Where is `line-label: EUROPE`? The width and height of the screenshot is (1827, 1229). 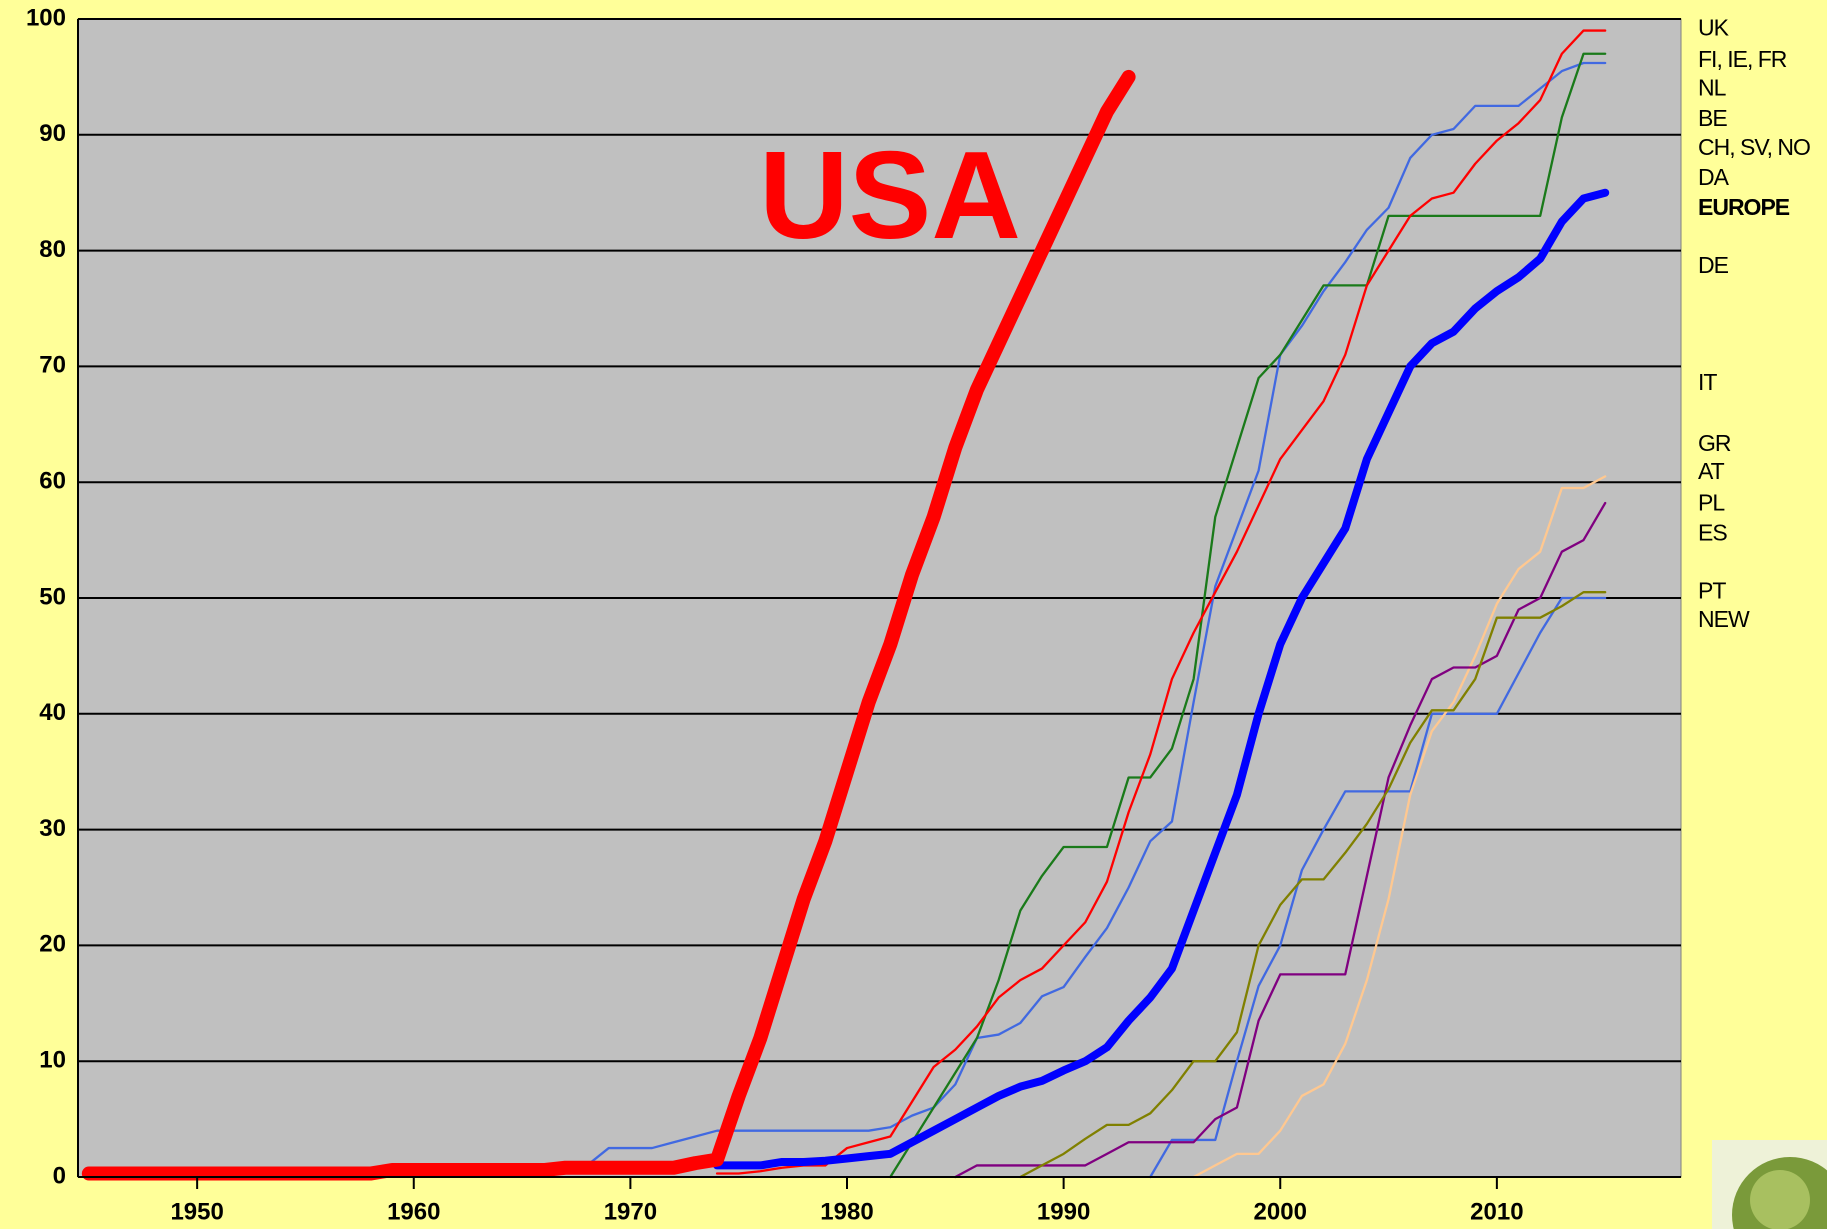 line-label: EUROPE is located at coordinates (1744, 207).